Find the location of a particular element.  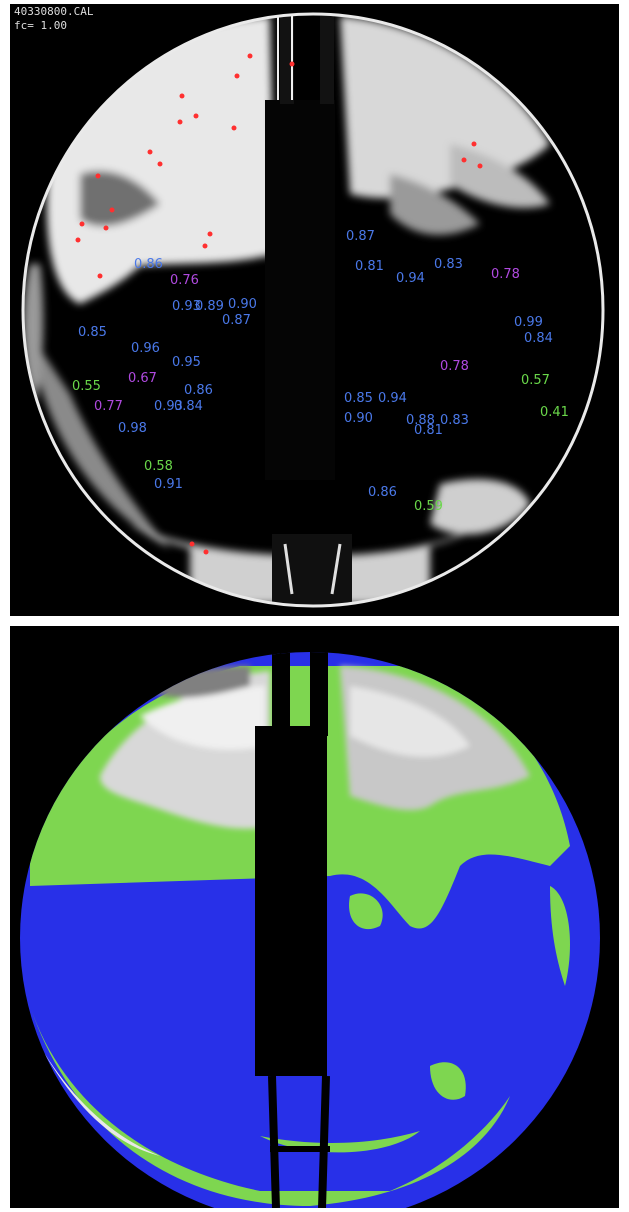

transmission-value-label: 0.41 is located at coordinates (554, 412).